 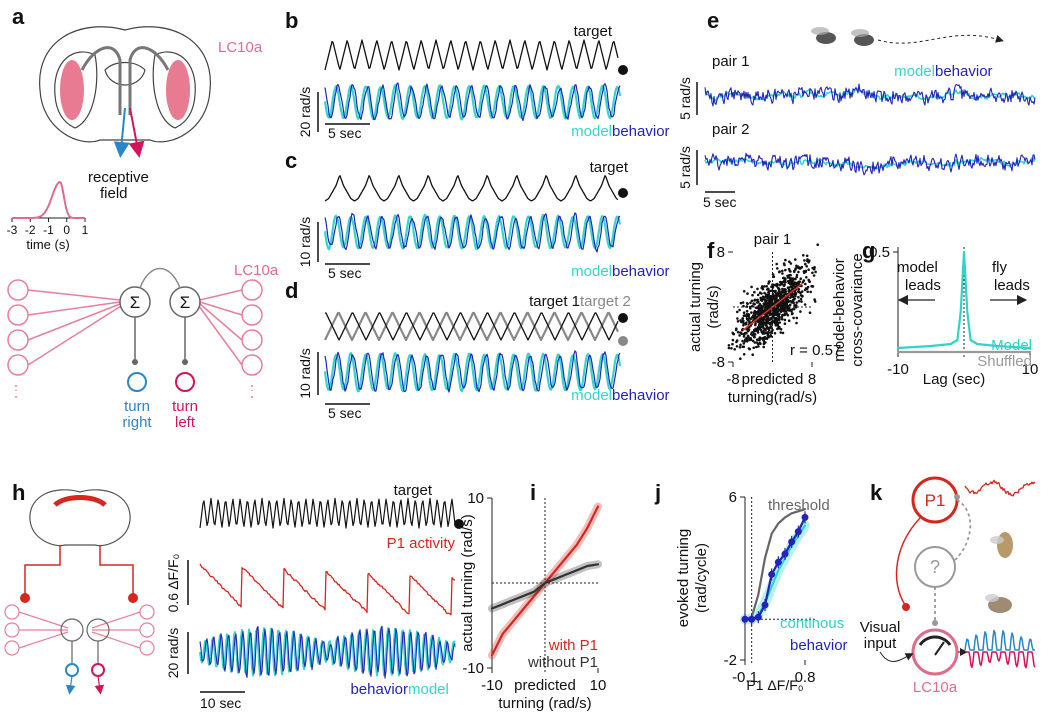 What do you see at coordinates (713, 20) in the screenshot?
I see `panel-label: e` at bounding box center [713, 20].